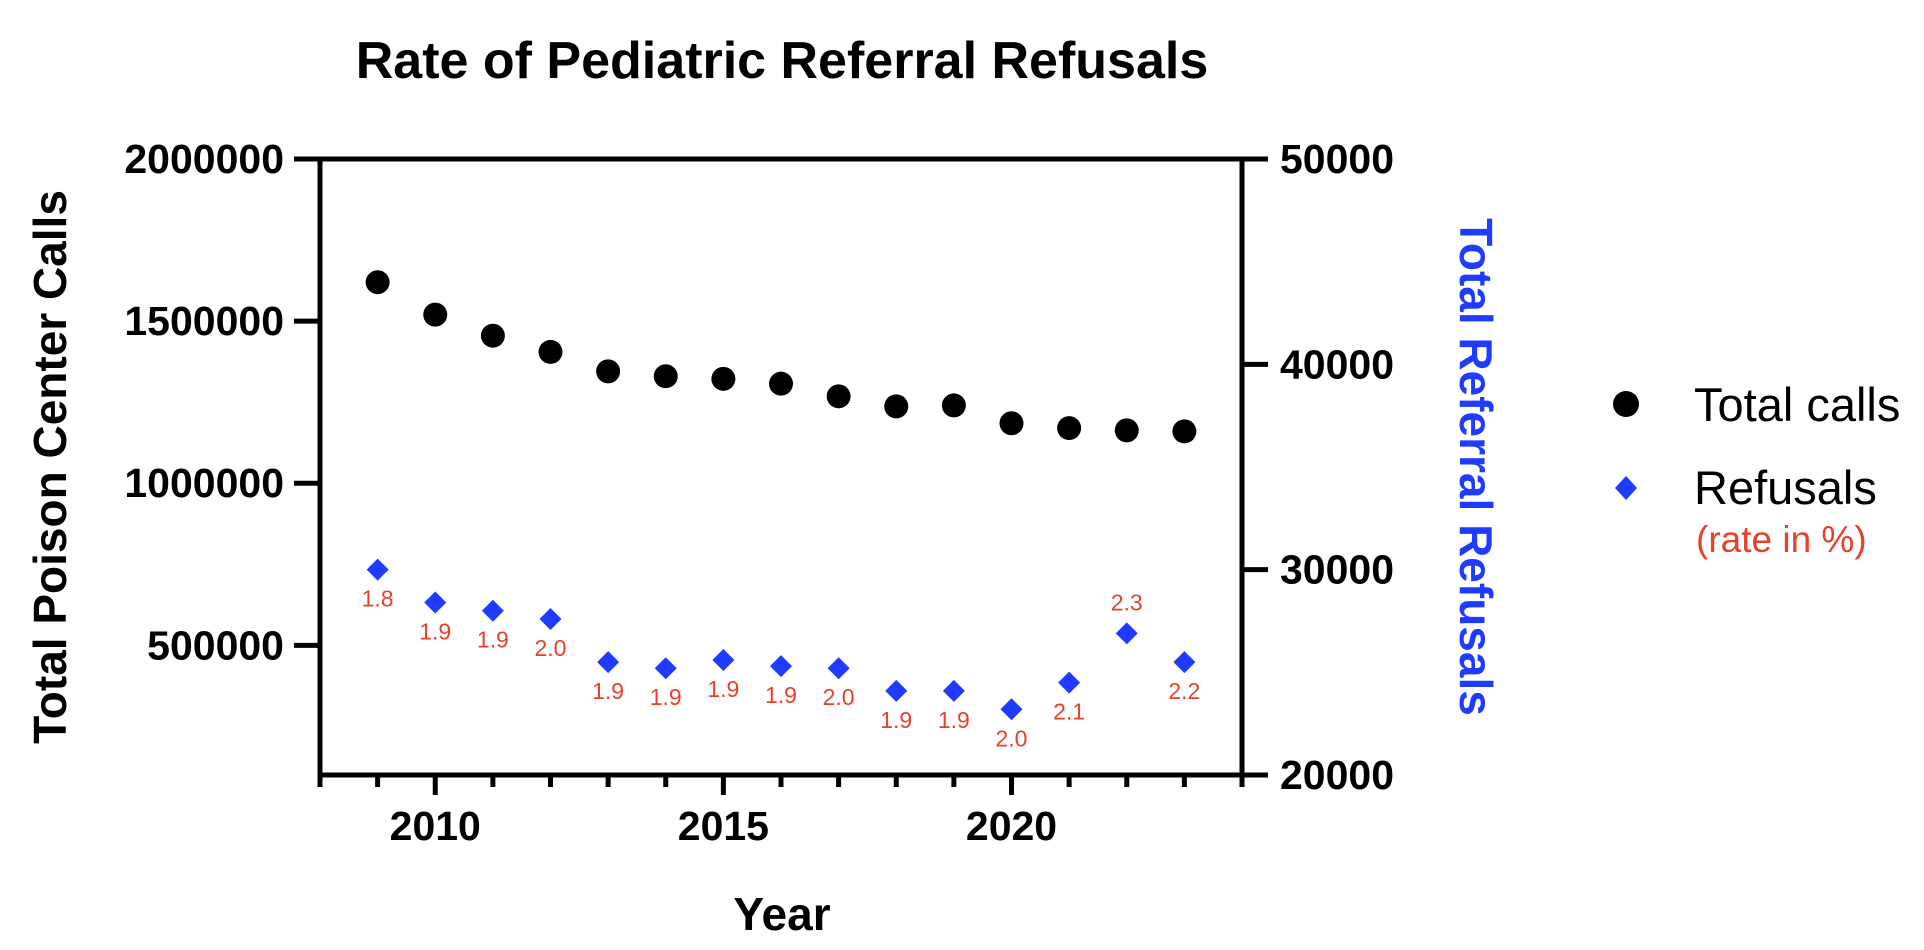 This screenshot has height=950, width=1924. What do you see at coordinates (50, 467) in the screenshot?
I see `y-axis-left-title: Total Poison Center Calls` at bounding box center [50, 467].